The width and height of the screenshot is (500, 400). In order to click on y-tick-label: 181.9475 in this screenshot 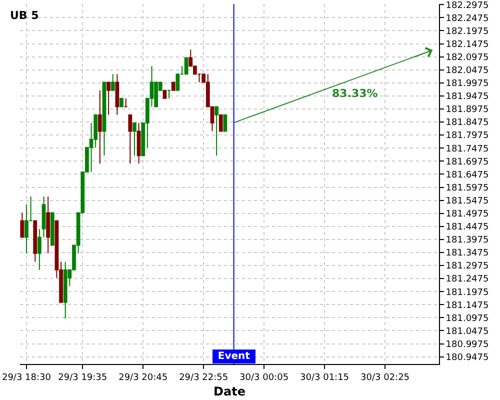, I will do `click(467, 97)`.